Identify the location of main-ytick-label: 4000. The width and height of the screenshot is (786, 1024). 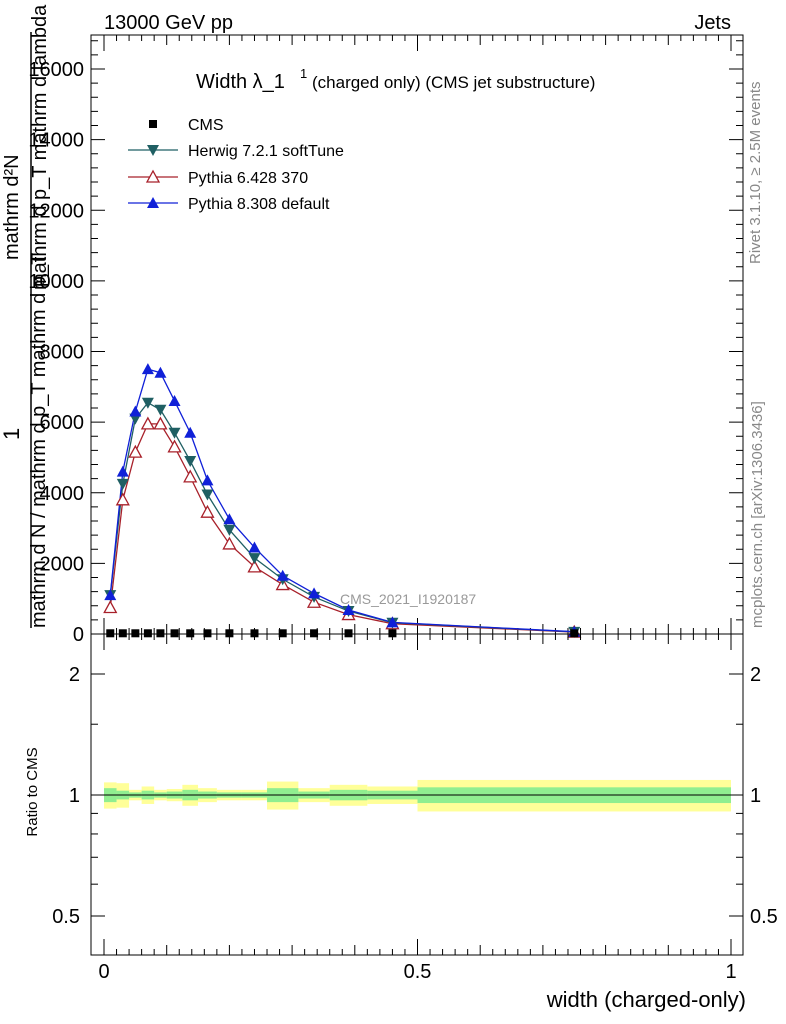
(62, 494).